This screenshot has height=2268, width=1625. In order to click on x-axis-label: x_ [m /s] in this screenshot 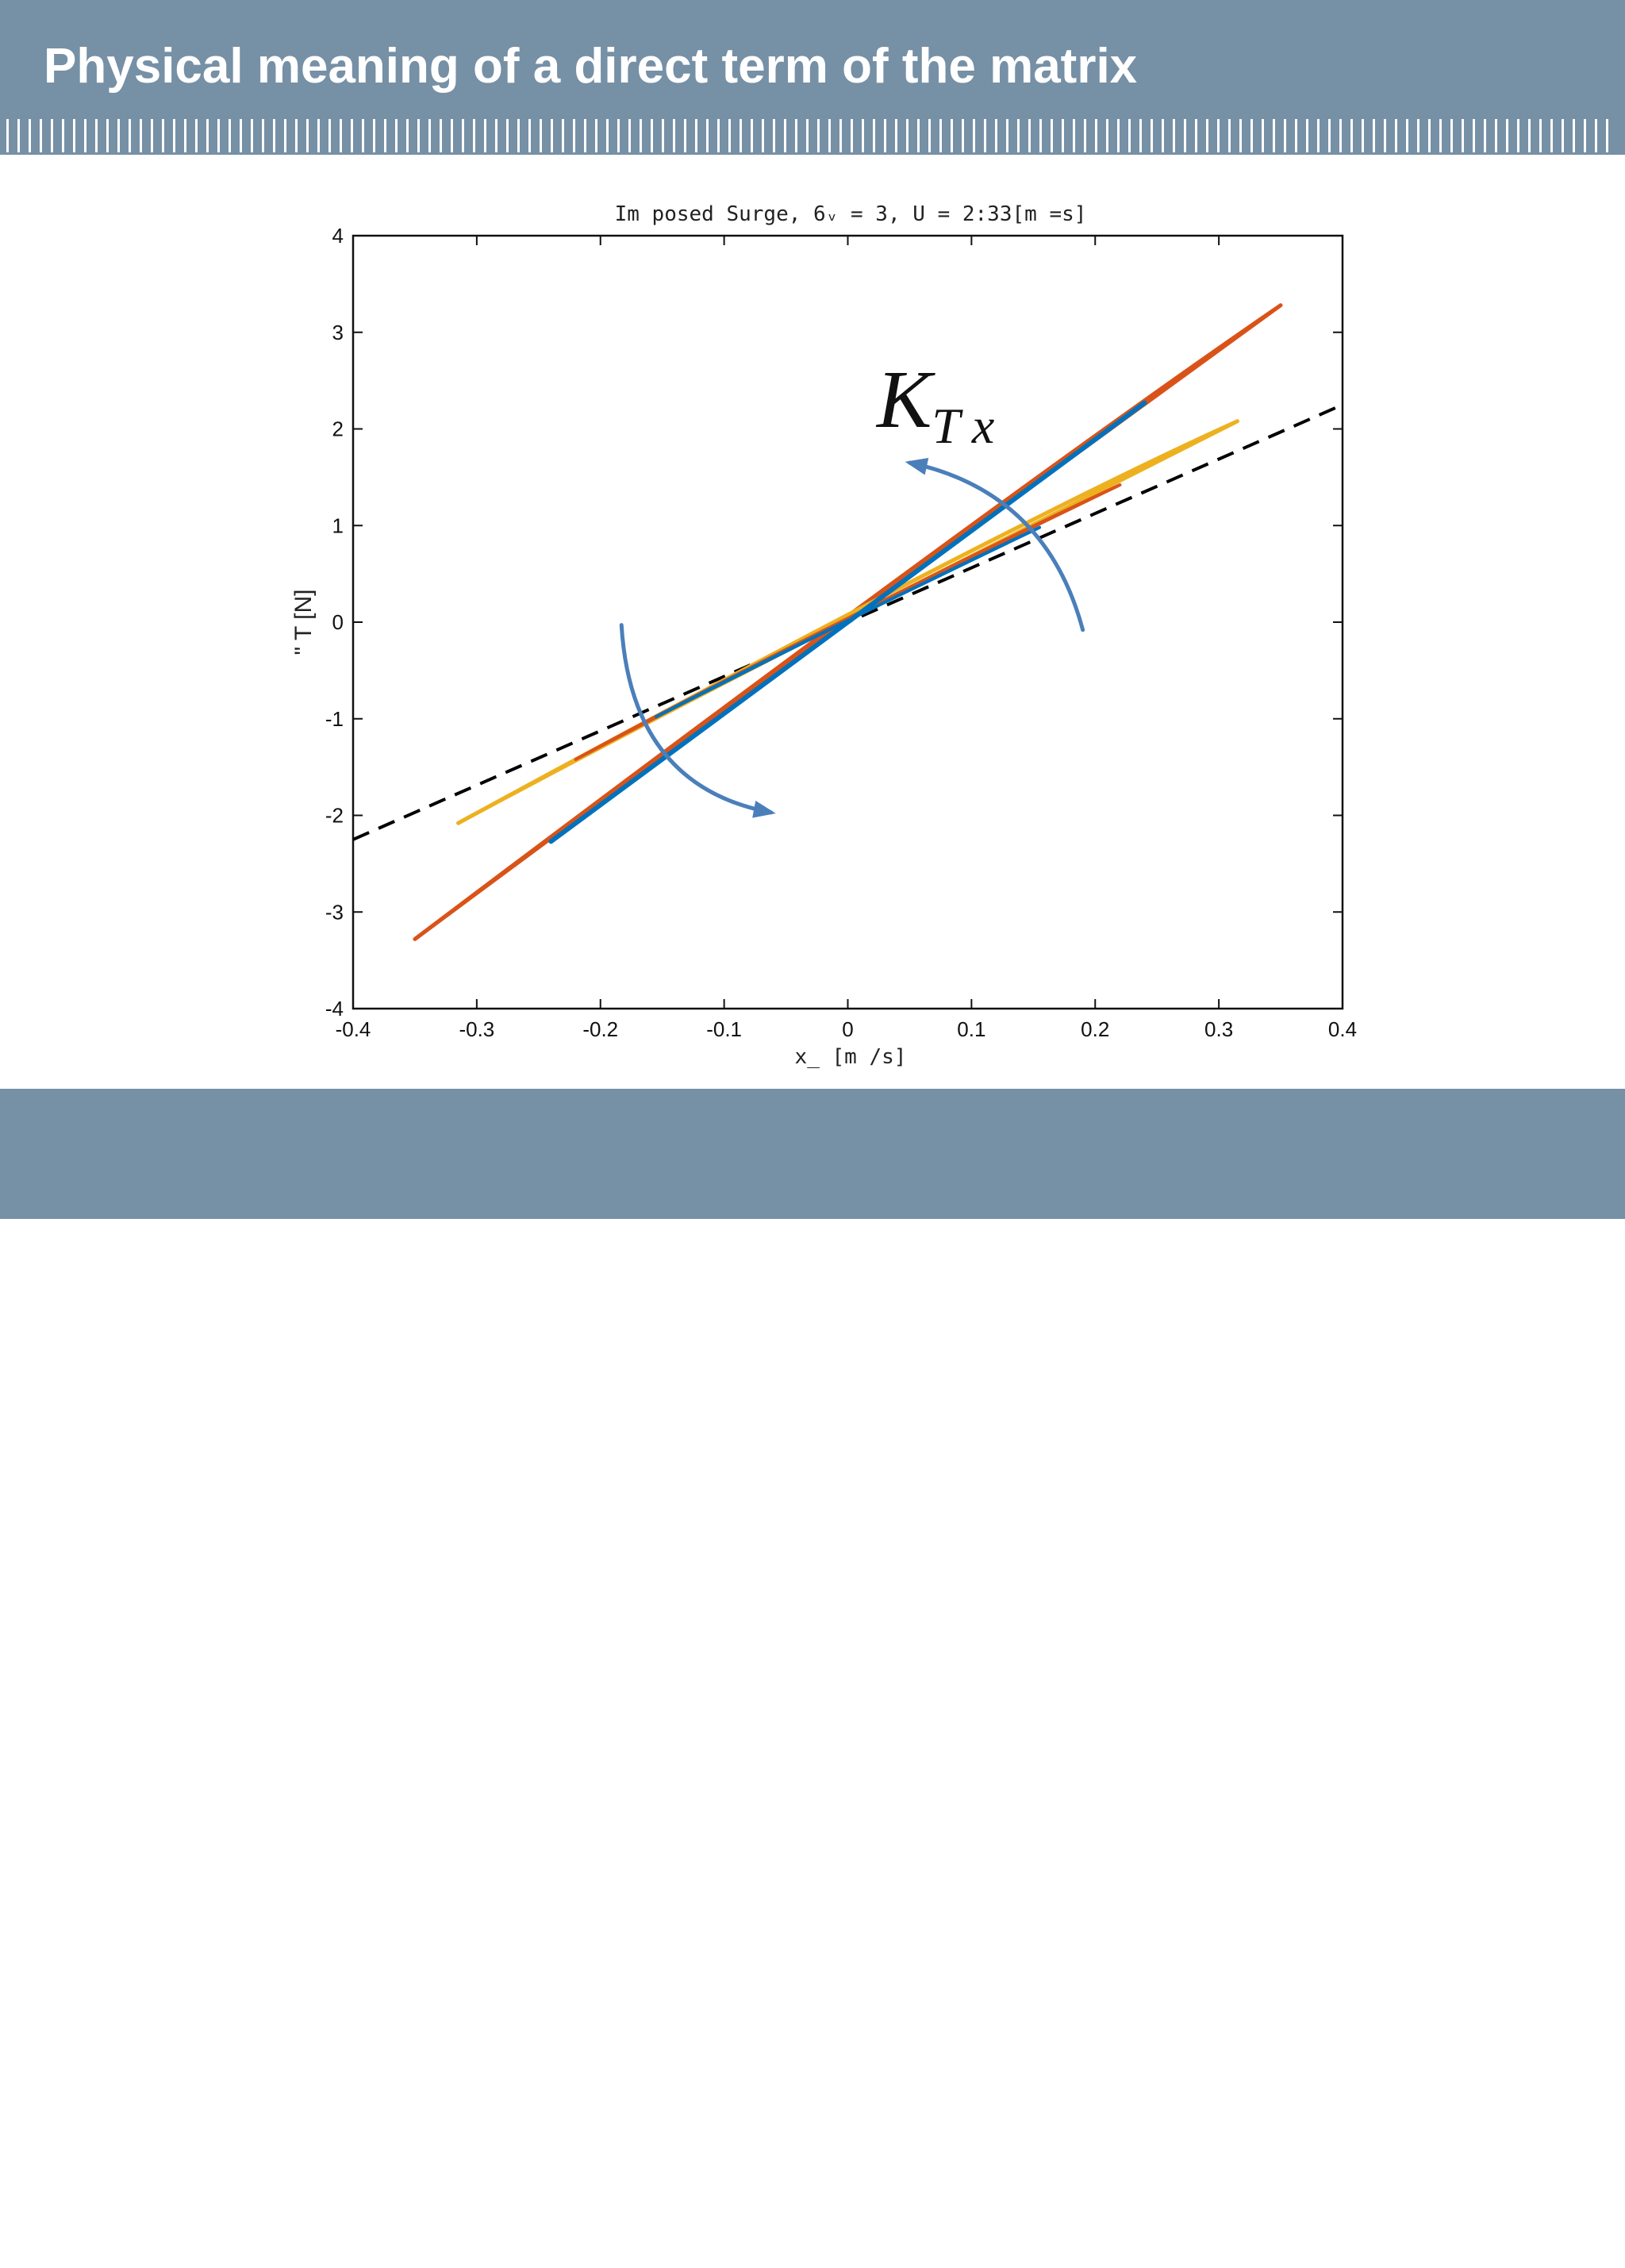, I will do `click(851, 1057)`.